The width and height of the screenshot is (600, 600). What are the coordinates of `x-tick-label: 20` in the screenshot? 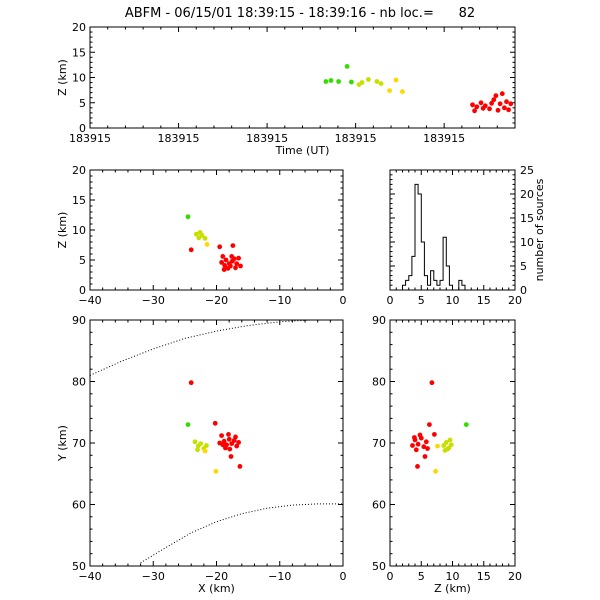 It's located at (515, 576).